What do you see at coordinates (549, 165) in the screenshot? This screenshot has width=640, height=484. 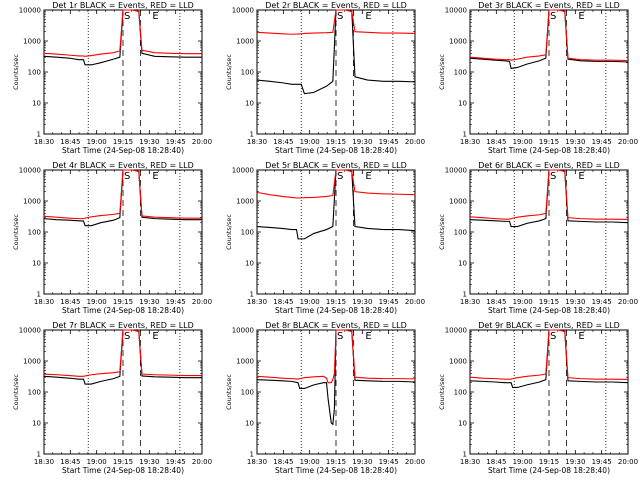 I see `chart-title: Det 6r BLACK = Events, RED = LLD` at bounding box center [549, 165].